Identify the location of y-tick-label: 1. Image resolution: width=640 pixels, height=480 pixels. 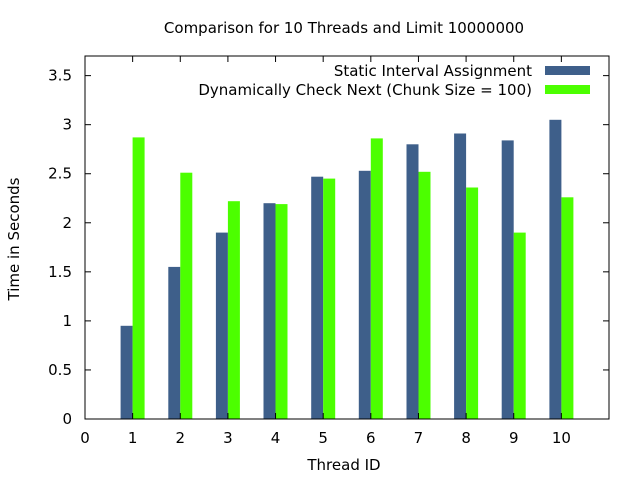
(67, 321).